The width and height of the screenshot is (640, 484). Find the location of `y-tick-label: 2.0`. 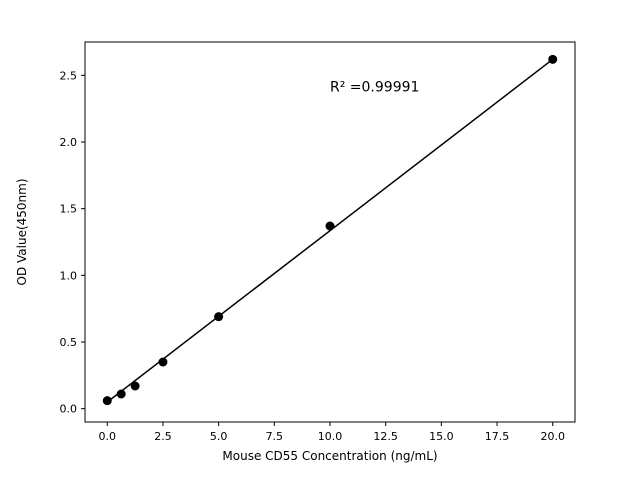

y-tick-label: 2.0 is located at coordinates (69, 142).